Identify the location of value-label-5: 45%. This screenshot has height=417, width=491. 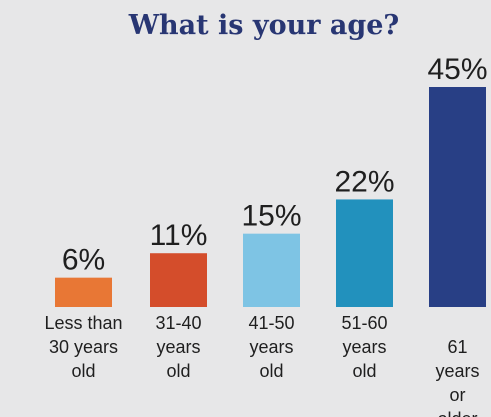
(457, 69).